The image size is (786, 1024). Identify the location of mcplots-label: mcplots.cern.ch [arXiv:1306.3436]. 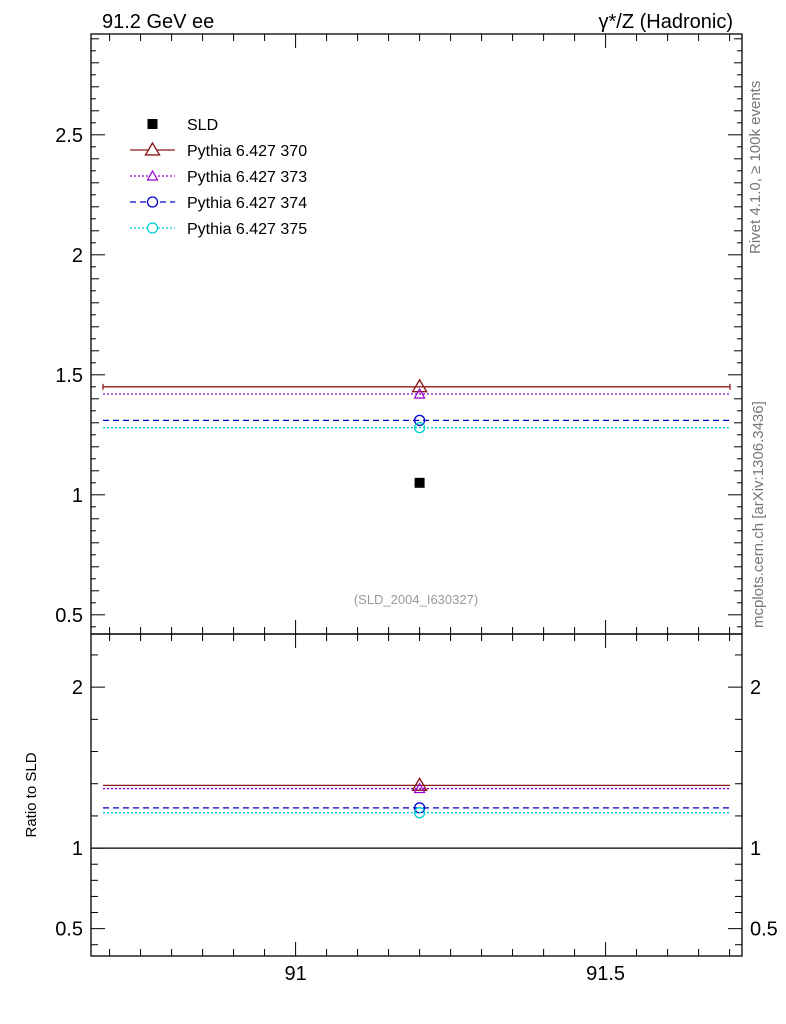
(758, 514).